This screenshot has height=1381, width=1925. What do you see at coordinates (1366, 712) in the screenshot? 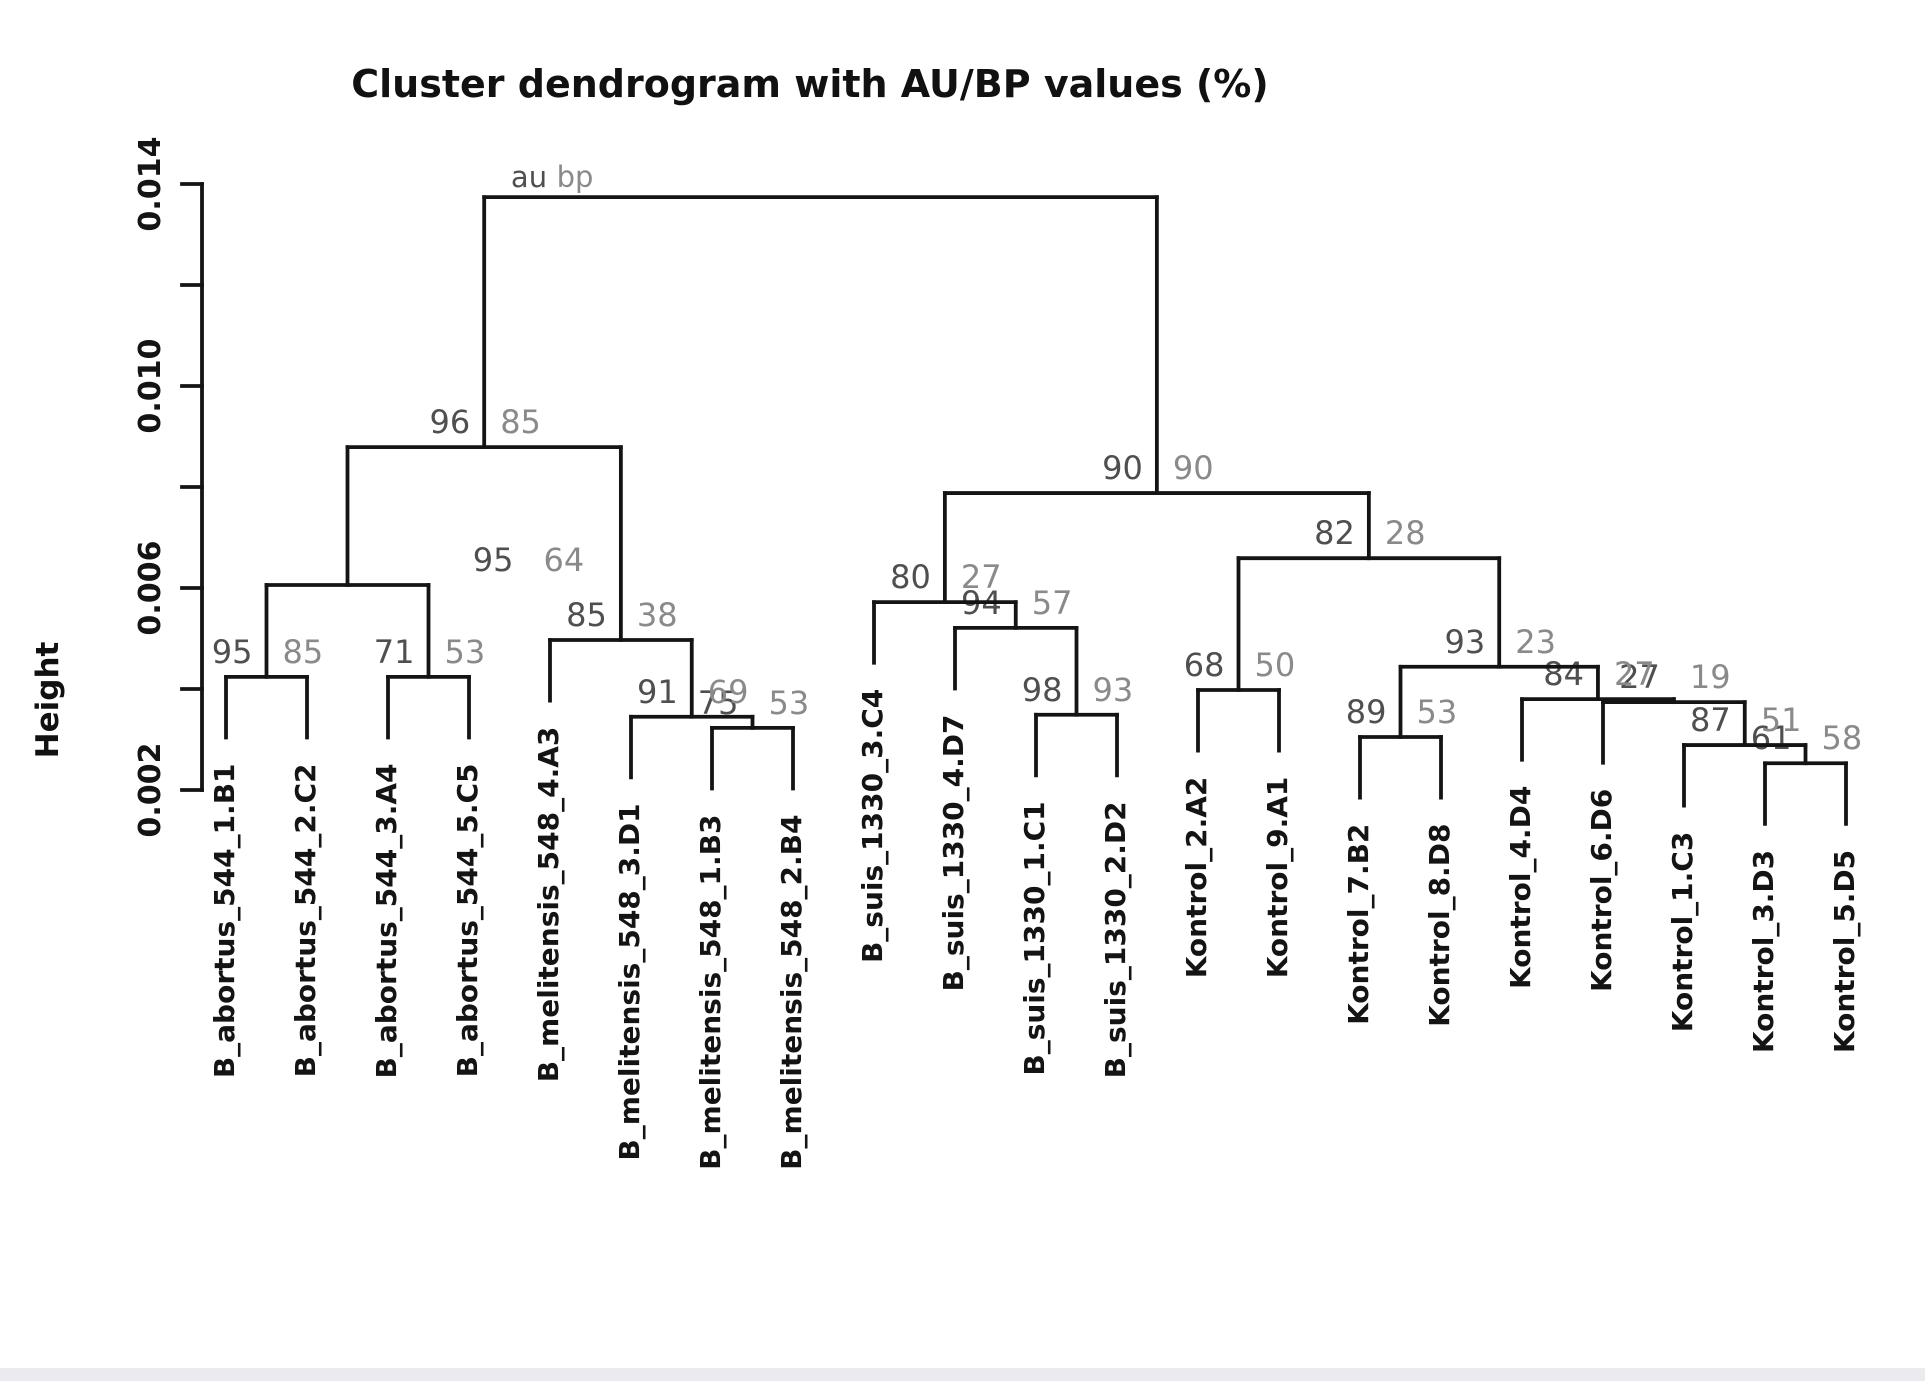
I see `au-value-label: 89` at bounding box center [1366, 712].